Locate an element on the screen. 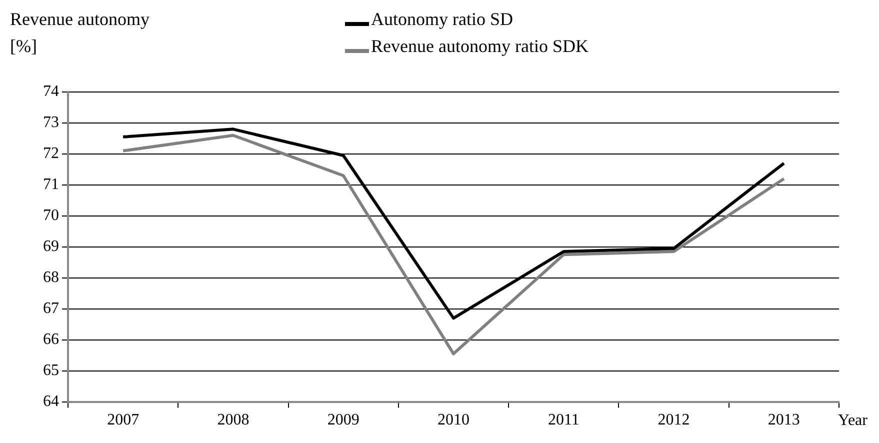 Image resolution: width=879 pixels, height=443 pixels. y-tick-label: 72 is located at coordinates (51, 153).